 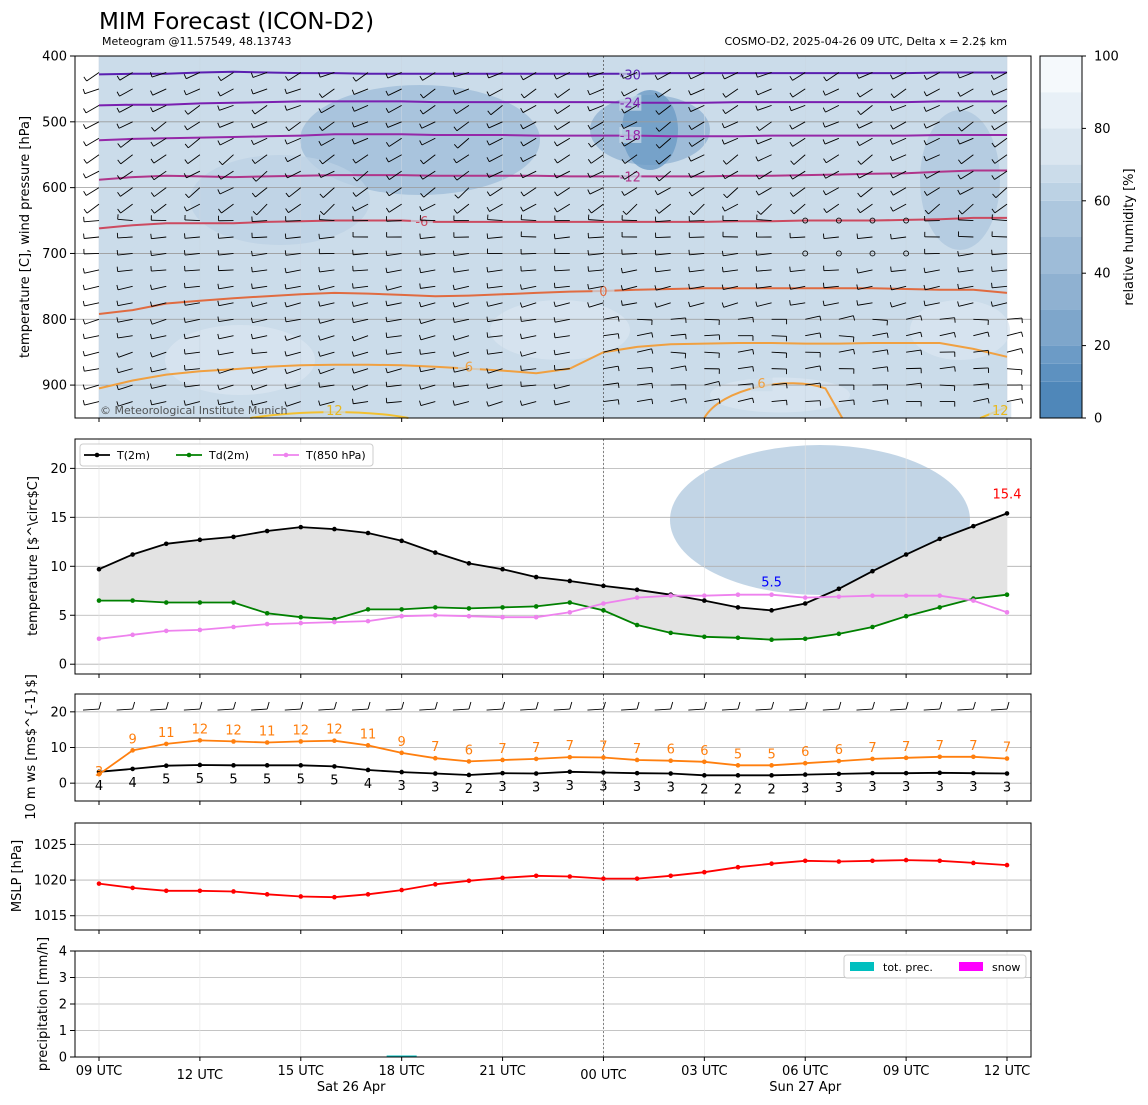 I want to click on isotherm-label: -30, so click(x=630, y=75).